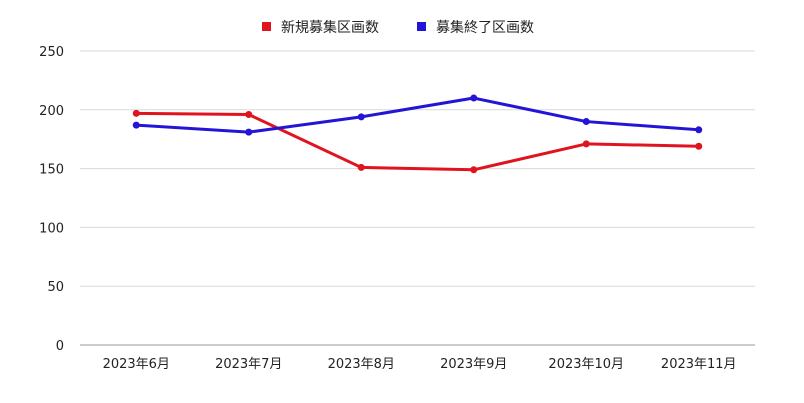  What do you see at coordinates (55, 287) in the screenshot?
I see `y-tick-label: 50` at bounding box center [55, 287].